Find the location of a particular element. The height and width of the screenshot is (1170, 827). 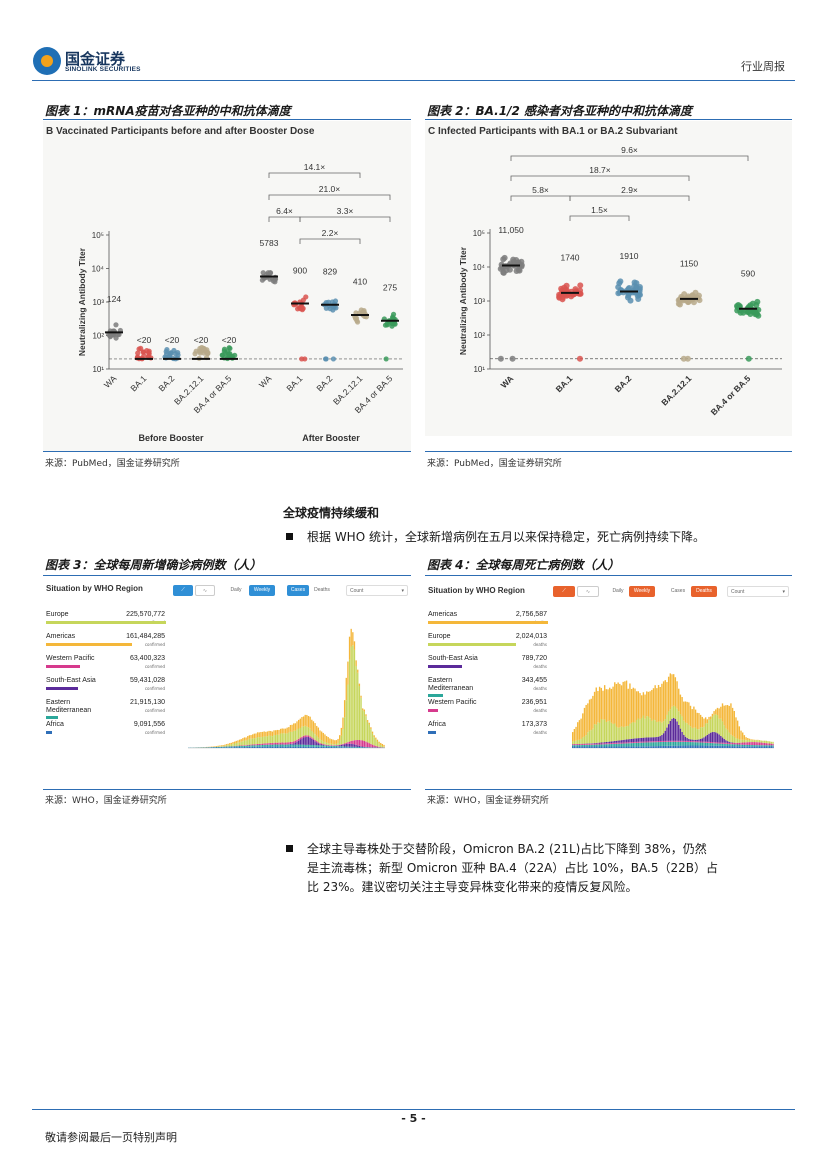

fig4-weekly-toggle: Weekly is located at coordinates (642, 591).